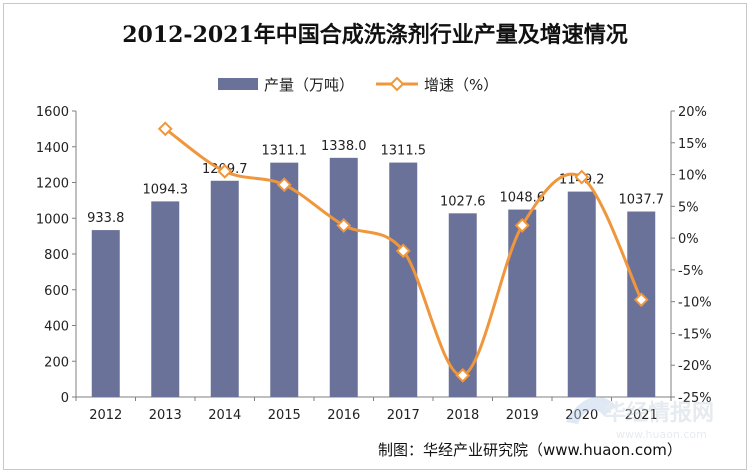 Image resolution: width=750 pixels, height=473 pixels. Describe the element at coordinates (695, 303) in the screenshot. I see `right-tick-label: -10%` at that location.